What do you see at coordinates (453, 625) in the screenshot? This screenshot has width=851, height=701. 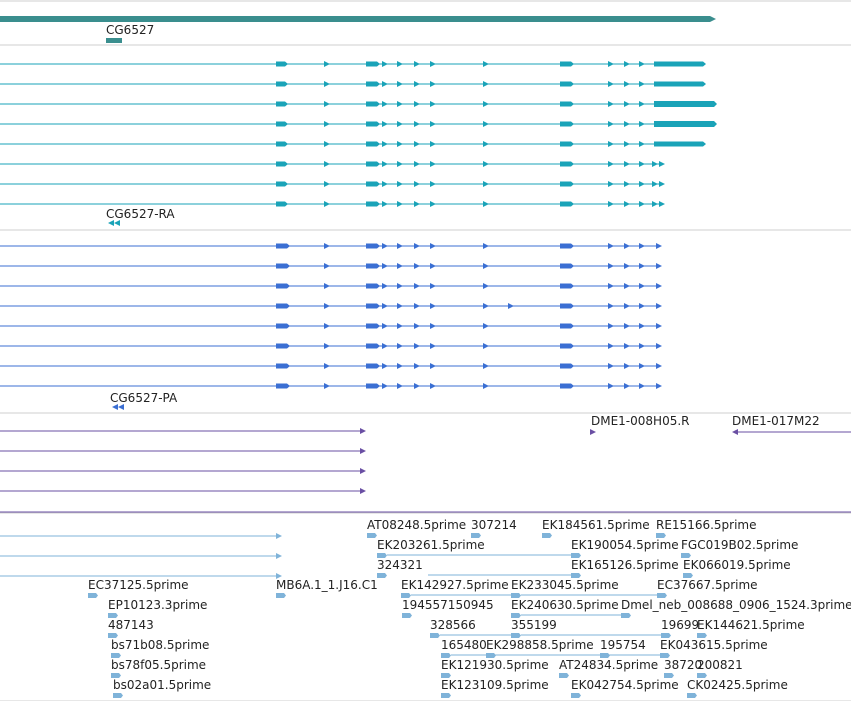 I see `est-label: 328566` at bounding box center [453, 625].